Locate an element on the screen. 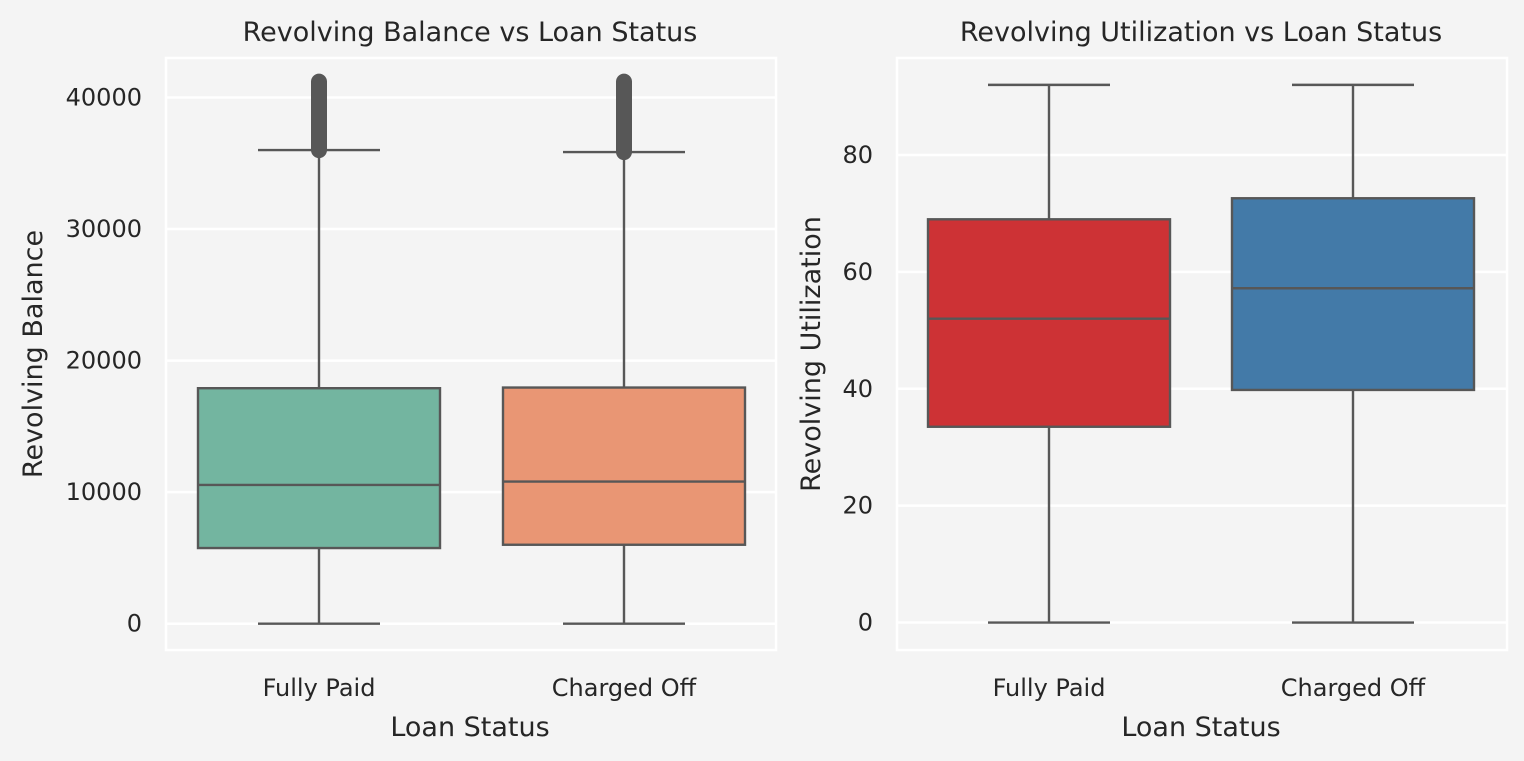 The image size is (1524, 761). y-tick-label: 30000 is located at coordinates (104, 229).